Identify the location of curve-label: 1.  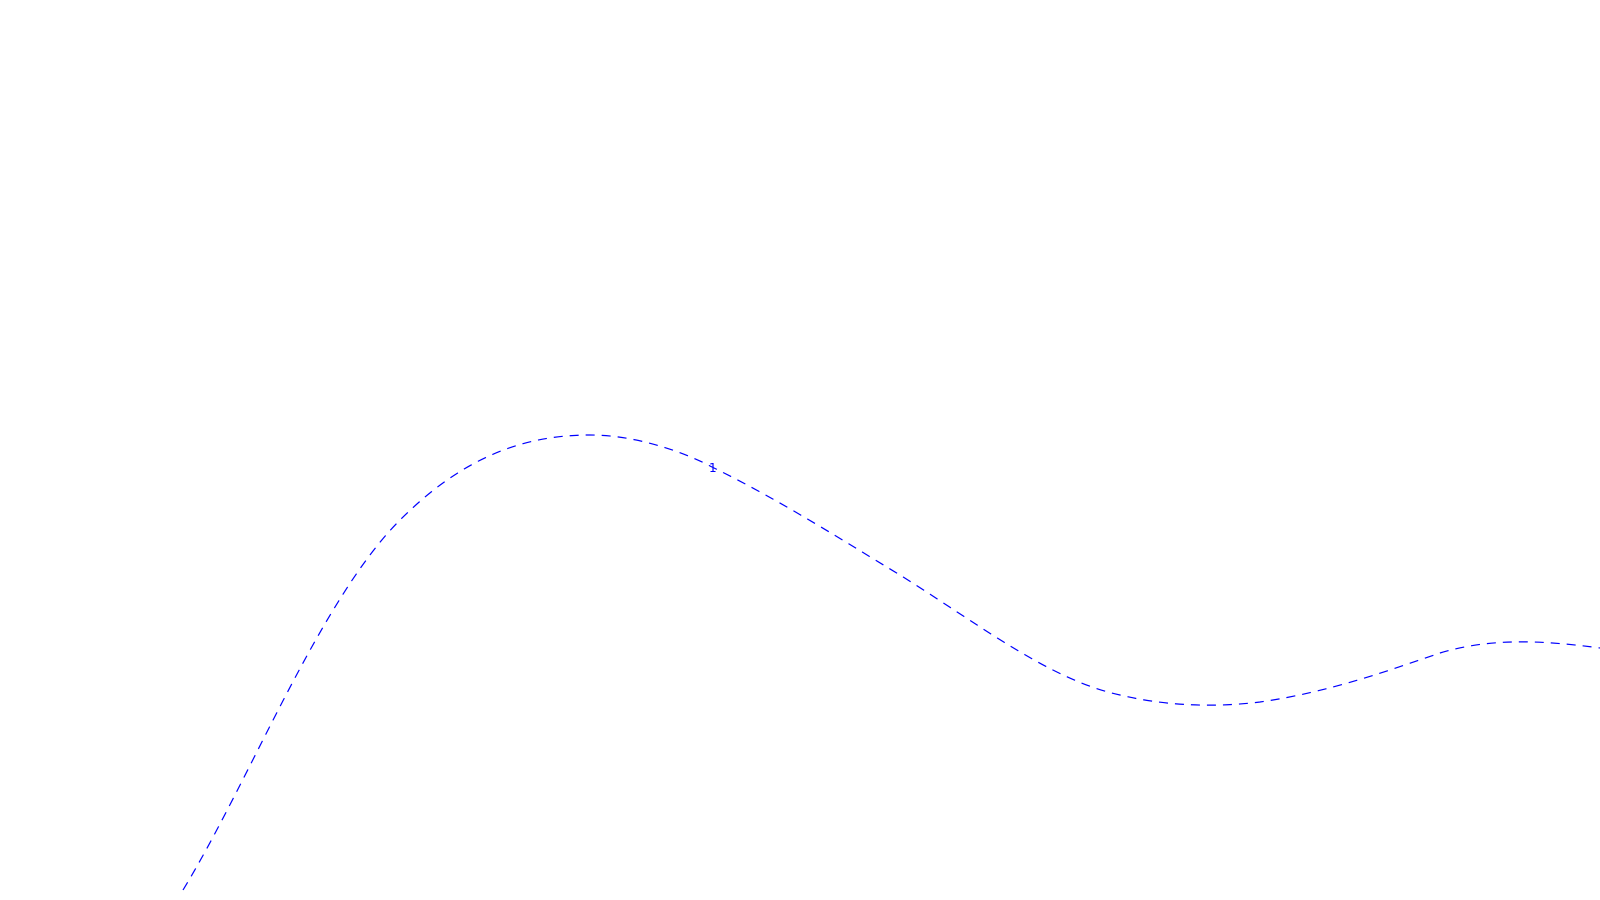
(713, 468).